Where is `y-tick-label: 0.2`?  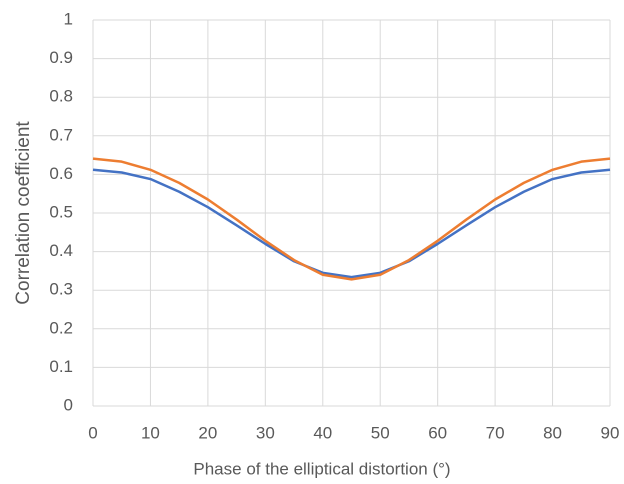
y-tick-label: 0.2 is located at coordinates (61, 327).